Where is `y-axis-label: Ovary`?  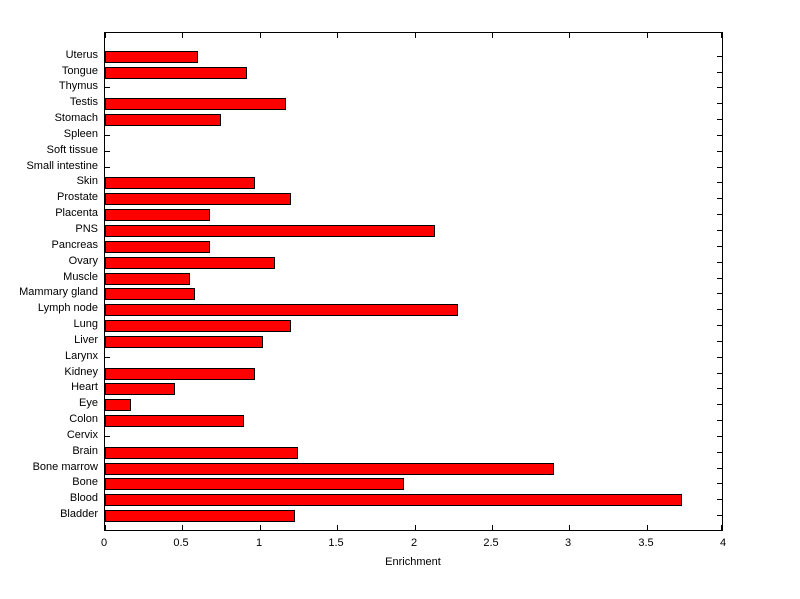
y-axis-label: Ovary is located at coordinates (83, 260).